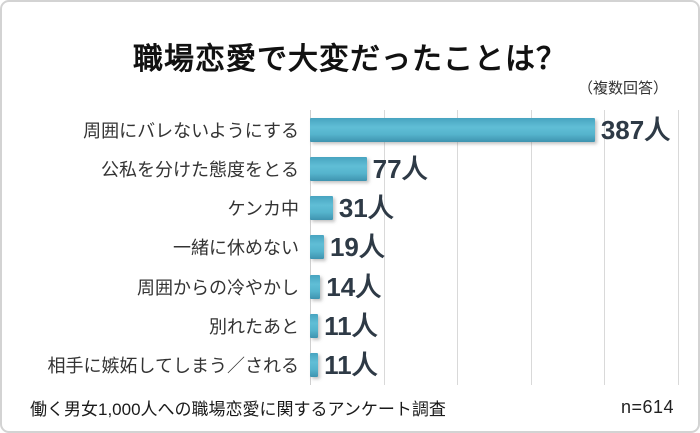 This screenshot has height=433, width=700. I want to click on bar-track: 77人, so click(494, 168).